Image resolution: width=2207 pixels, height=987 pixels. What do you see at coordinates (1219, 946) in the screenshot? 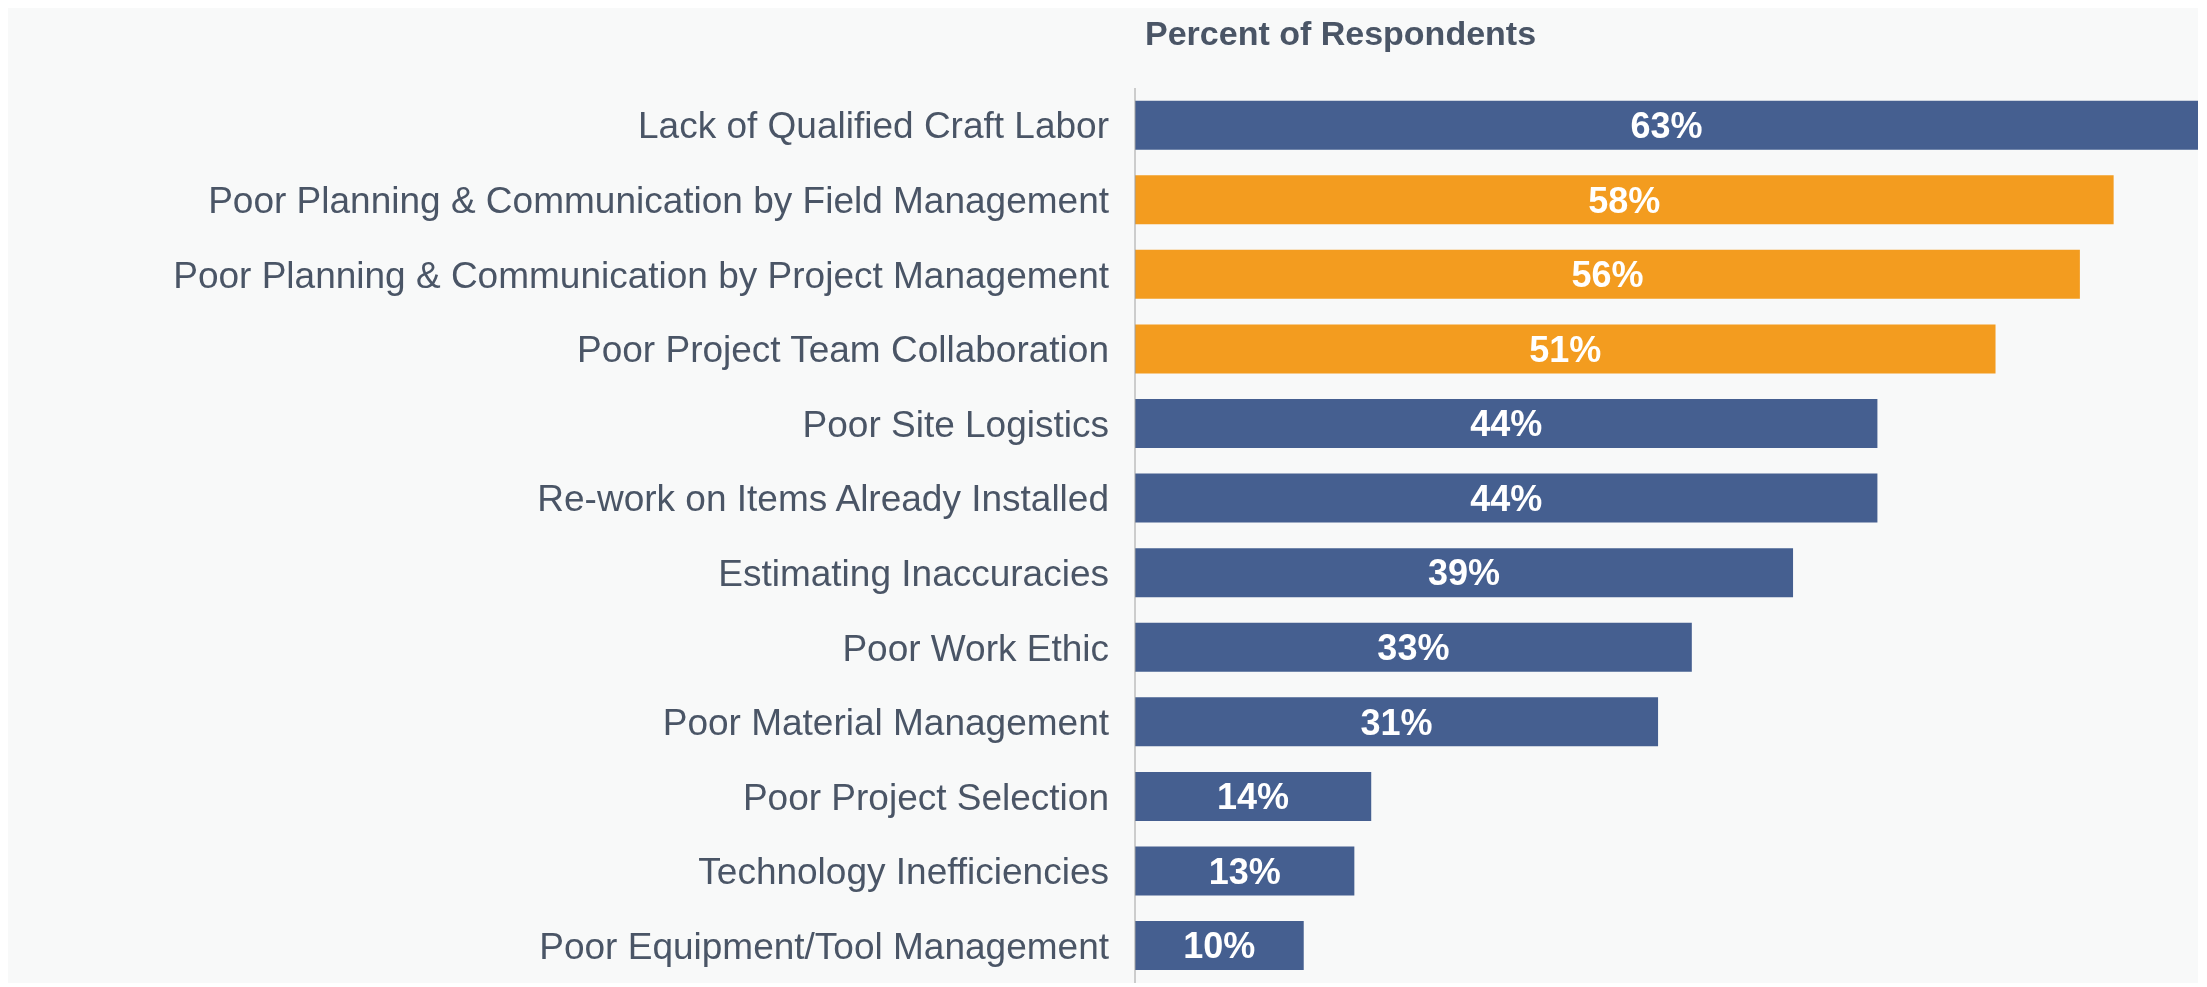
I see `data-label: 10%` at bounding box center [1219, 946].